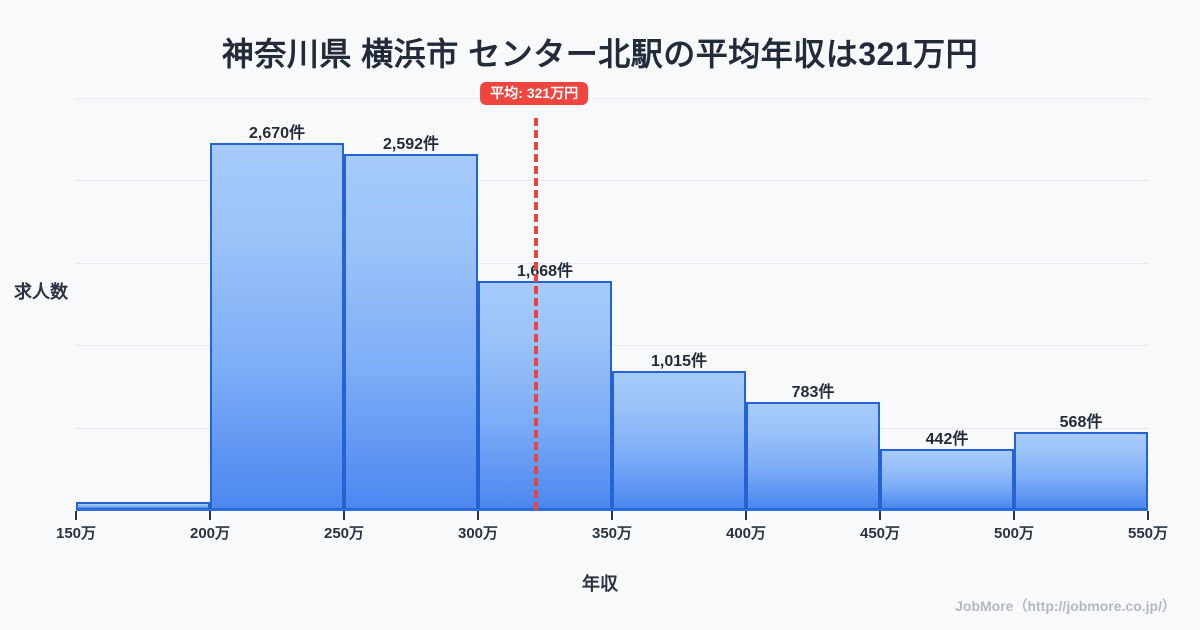 The height and width of the screenshot is (630, 1200). Describe the element at coordinates (1065, 606) in the screenshot. I see `footer-credit: JobMore（http://jobmore.co.jp/）` at that location.